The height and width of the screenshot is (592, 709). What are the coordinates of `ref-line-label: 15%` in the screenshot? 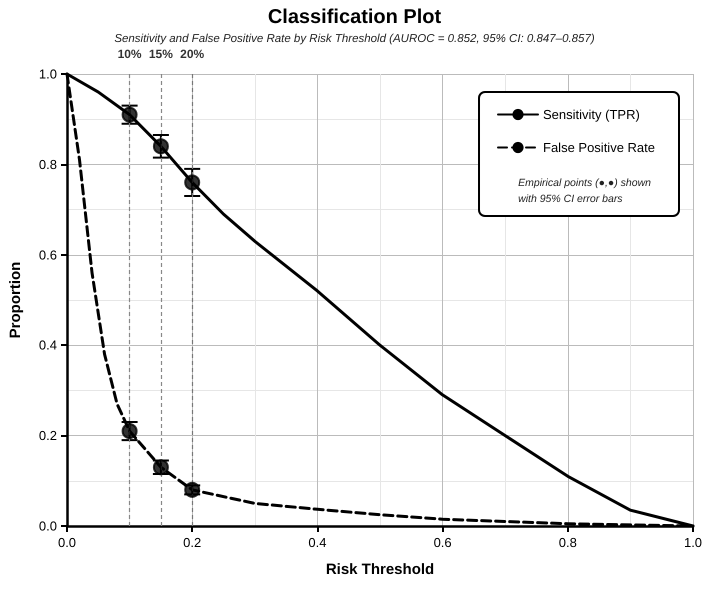 It's located at (161, 54).